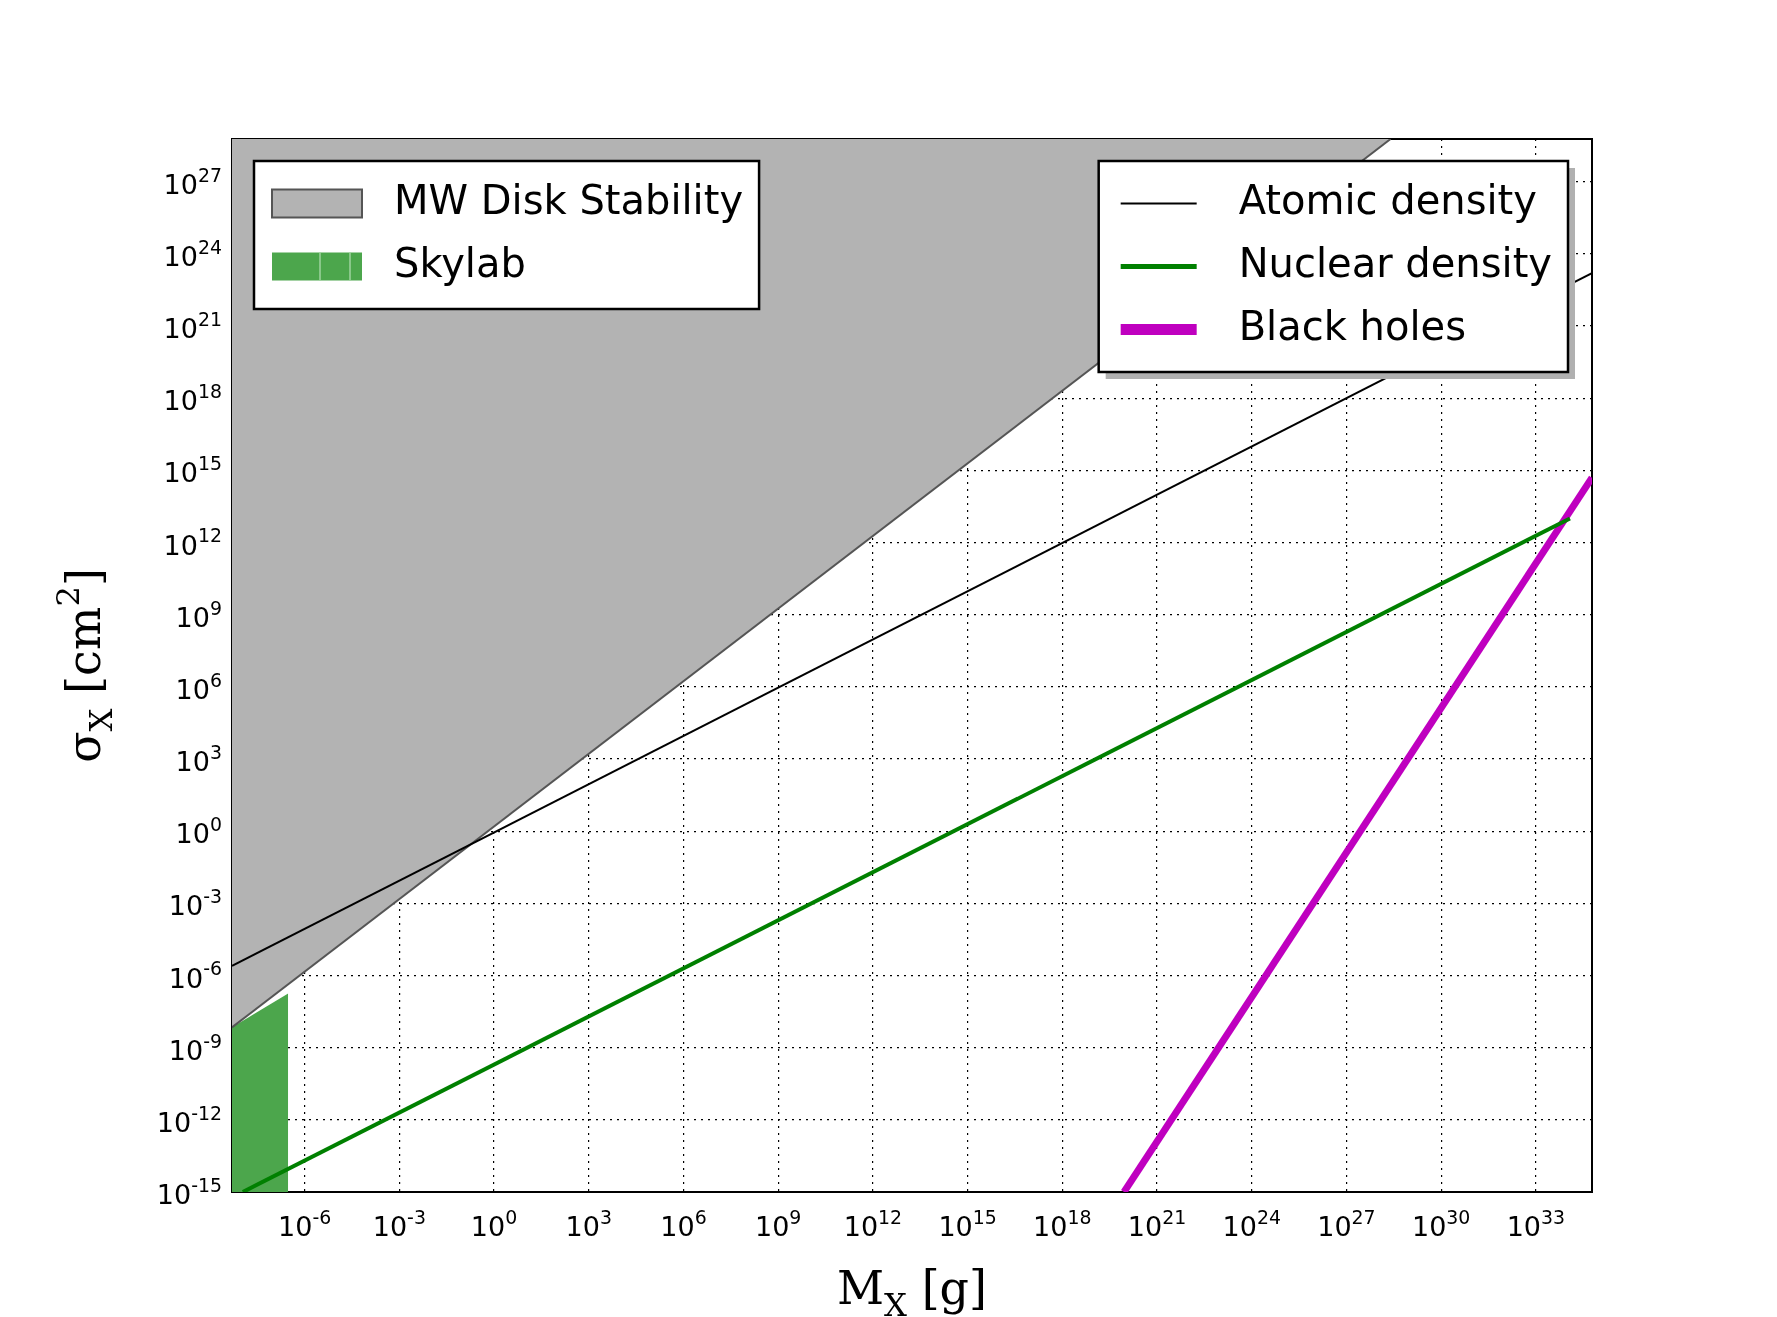  Describe the element at coordinates (460, 262) in the screenshot. I see `legend-label: Skylab` at that location.